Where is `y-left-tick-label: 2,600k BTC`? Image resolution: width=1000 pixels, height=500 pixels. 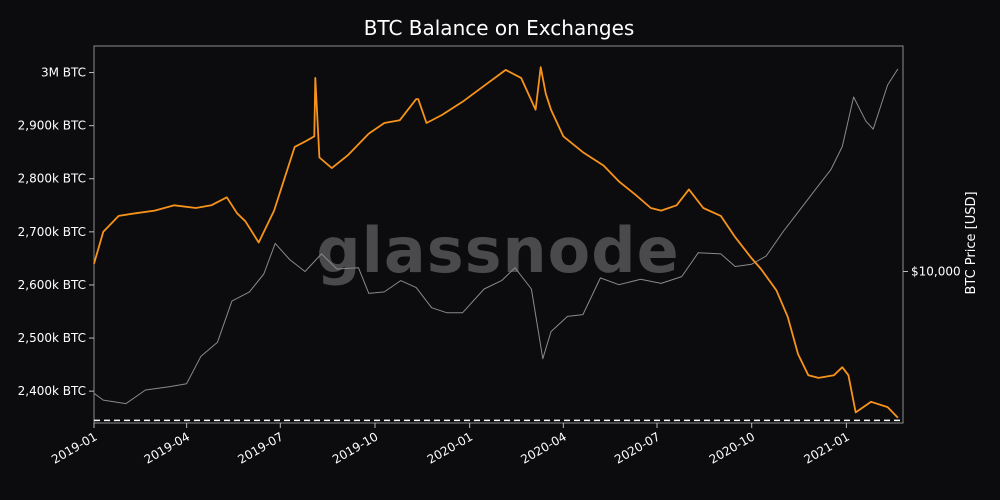
y-left-tick-label: 2,600k BTC is located at coordinates (52, 285).